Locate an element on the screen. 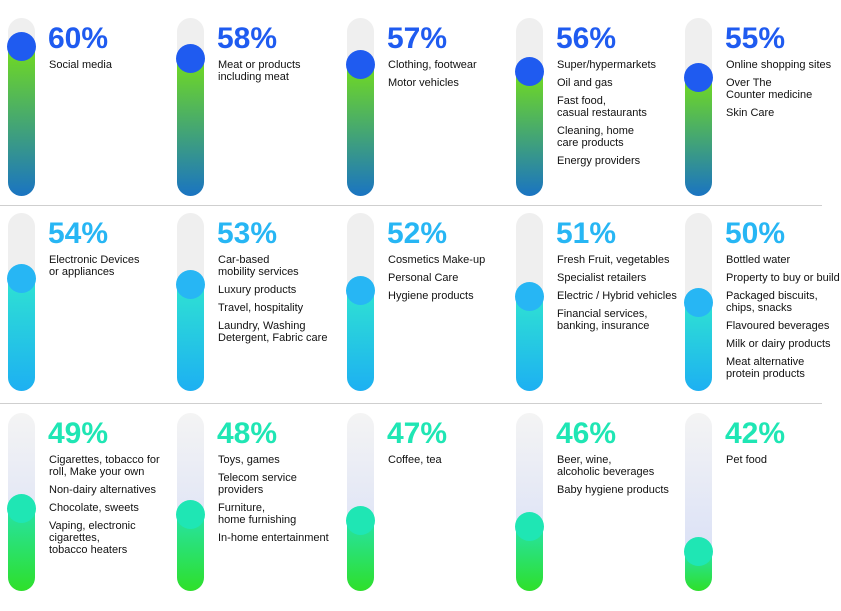 This screenshot has height=611, width=841. category-label: Furniture, home furnishing is located at coordinates (257, 514).